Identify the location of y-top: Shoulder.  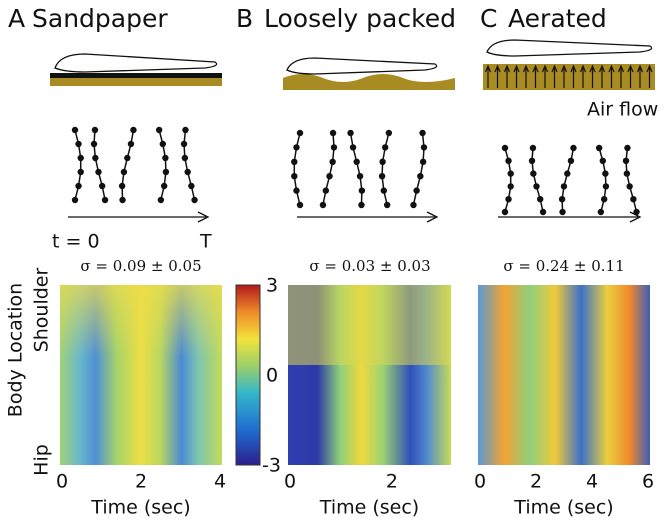
(42, 310).